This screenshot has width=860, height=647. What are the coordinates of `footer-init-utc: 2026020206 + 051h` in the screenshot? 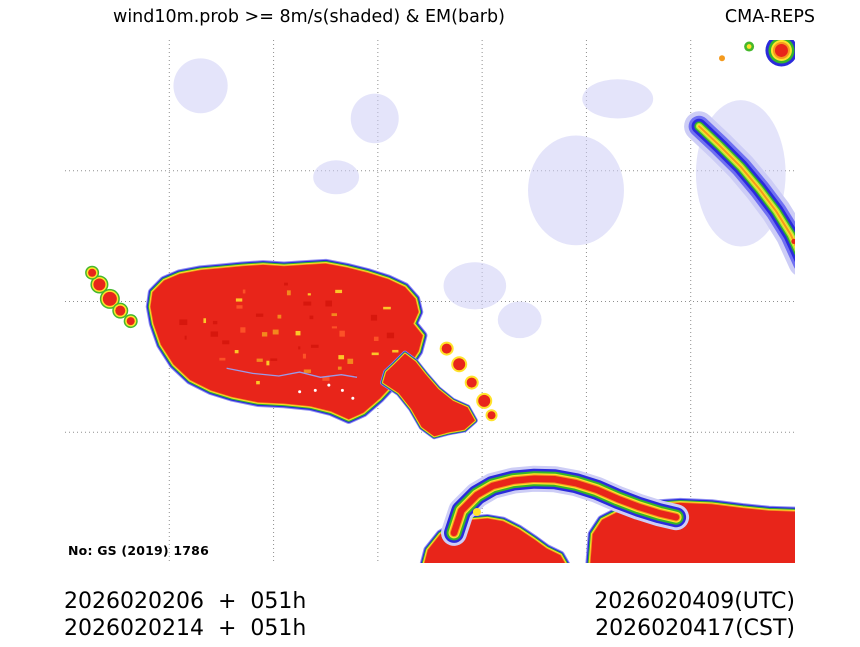 It's located at (185, 601).